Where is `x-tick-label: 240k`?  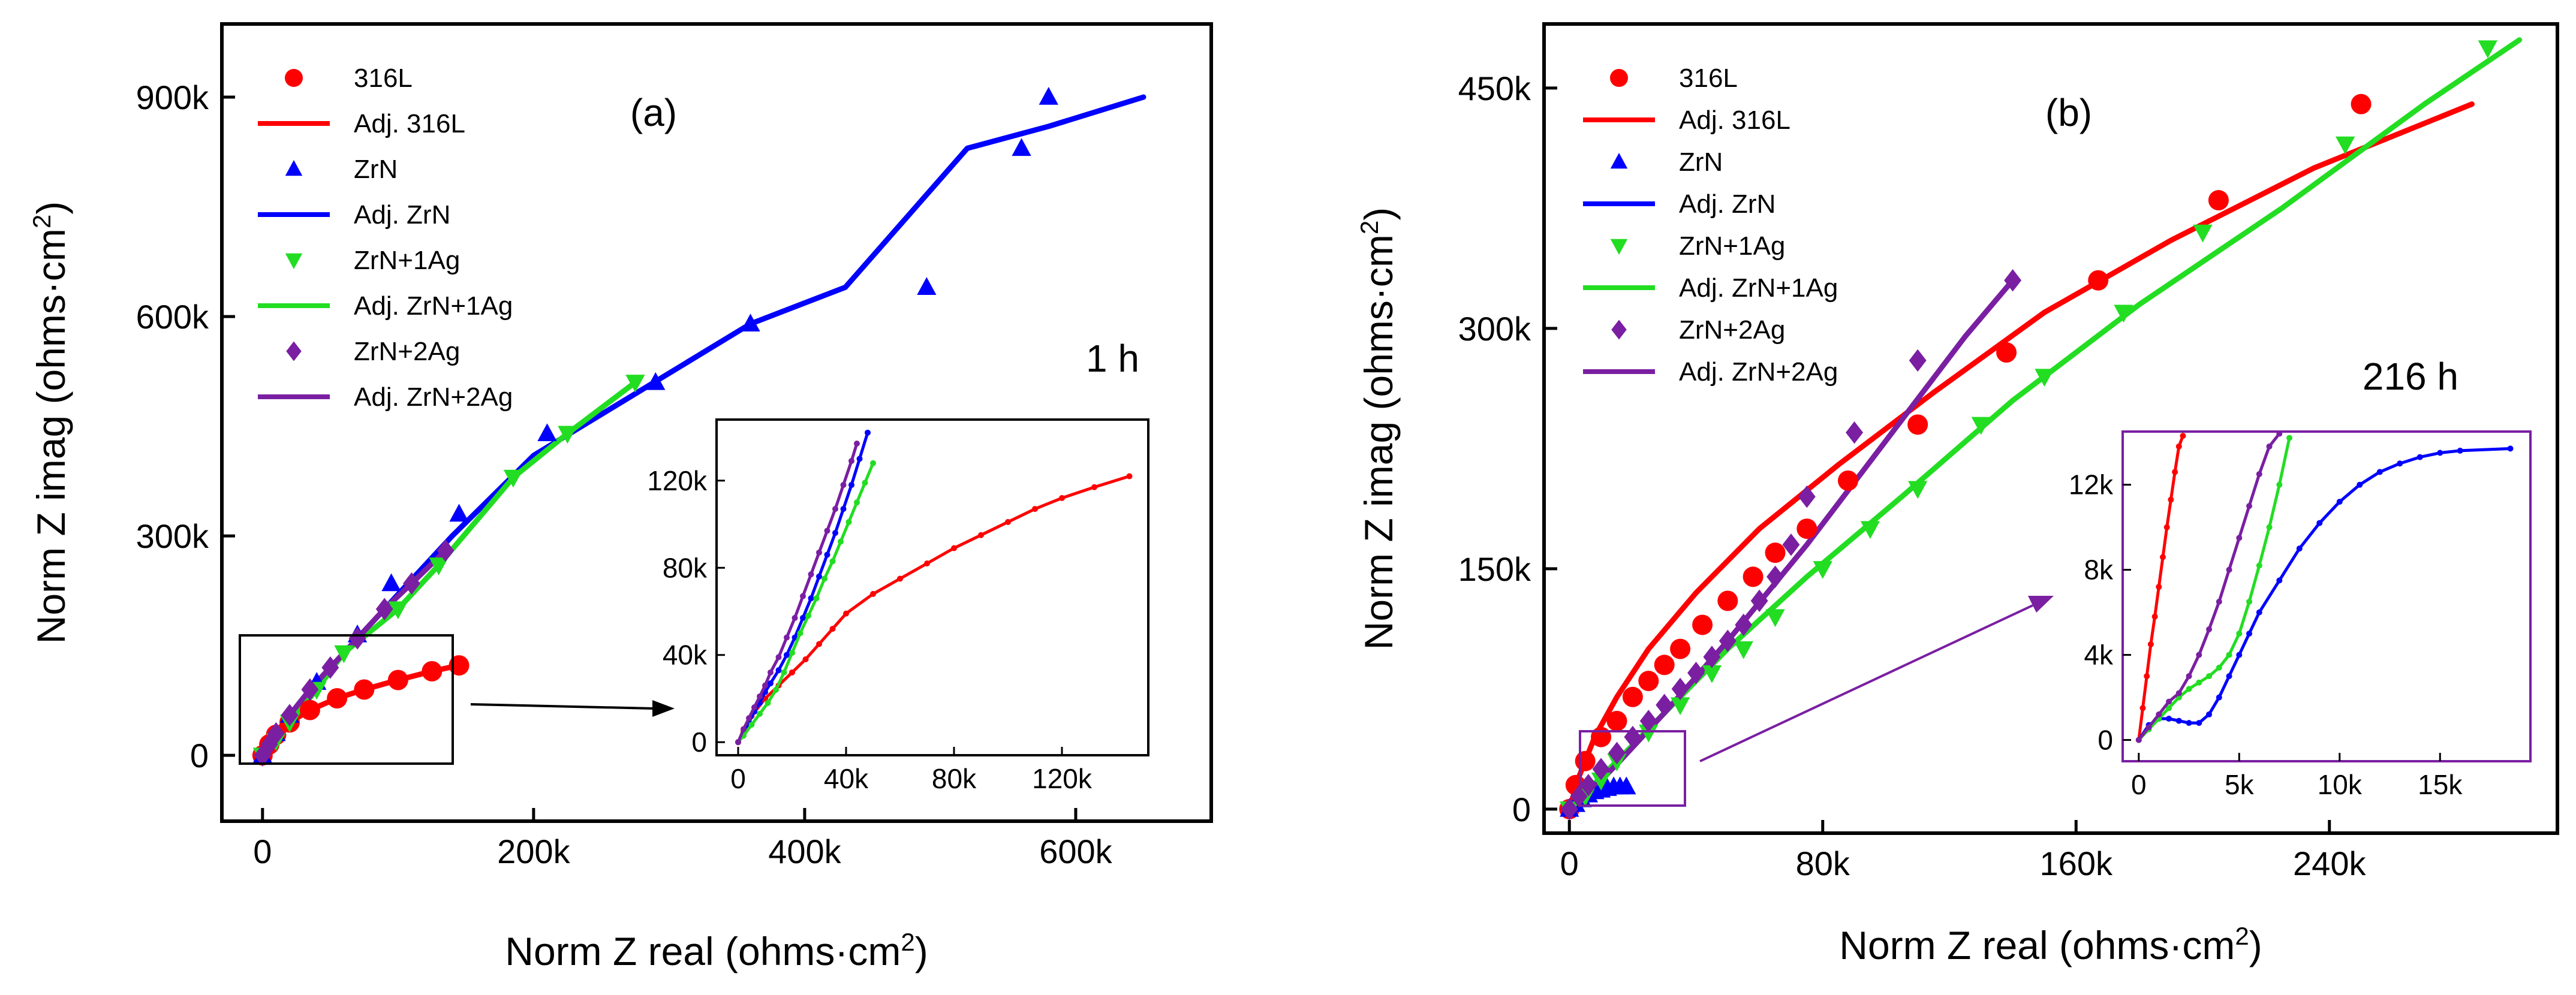
x-tick-label: 240k is located at coordinates (2329, 863).